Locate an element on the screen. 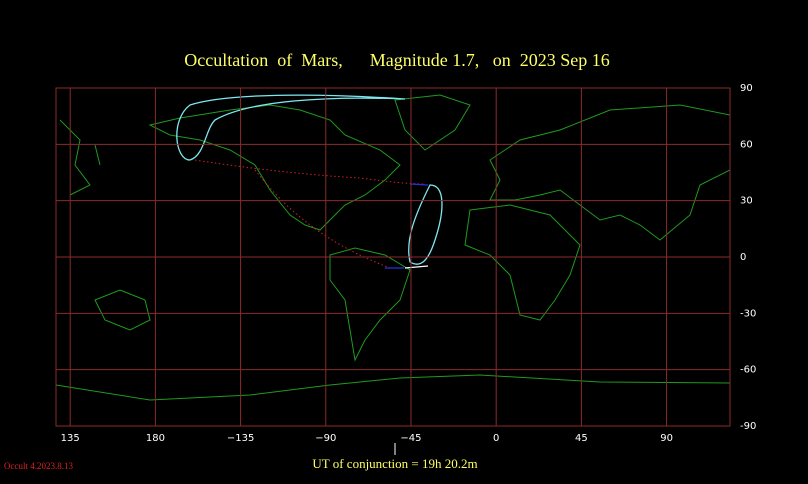 This screenshot has height=484, width=808. y-tick-label: 90 is located at coordinates (746, 88).